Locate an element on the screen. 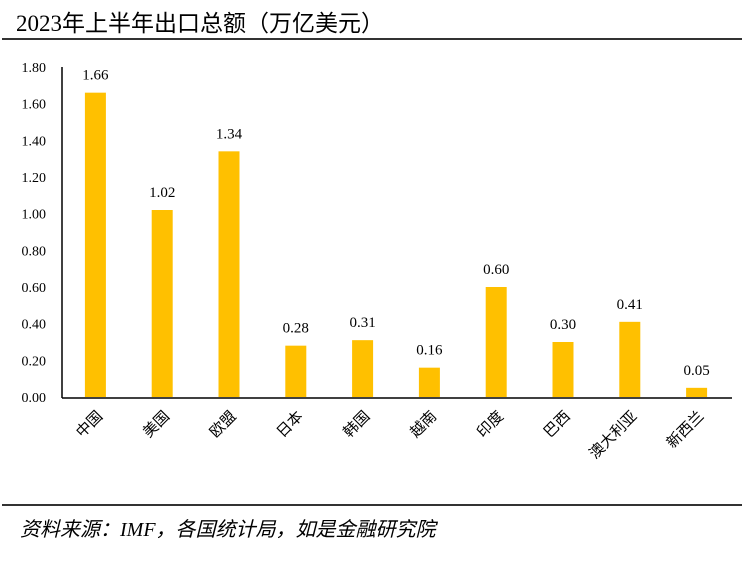  y-tick-label: 0.40 is located at coordinates (34, 325).